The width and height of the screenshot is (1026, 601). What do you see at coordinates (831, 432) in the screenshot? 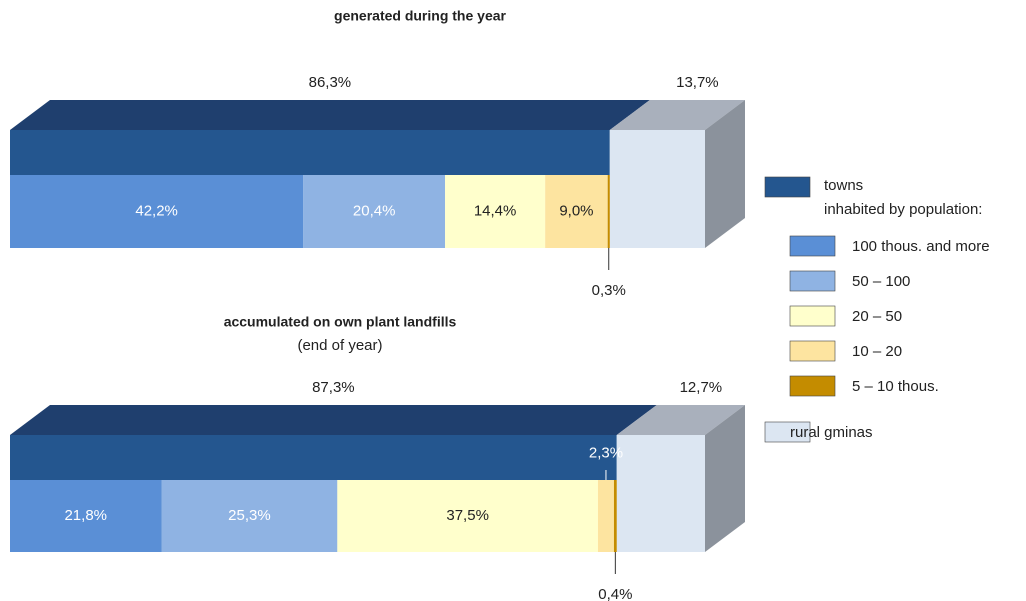
I see `legend-label: rural gminas` at bounding box center [831, 432].